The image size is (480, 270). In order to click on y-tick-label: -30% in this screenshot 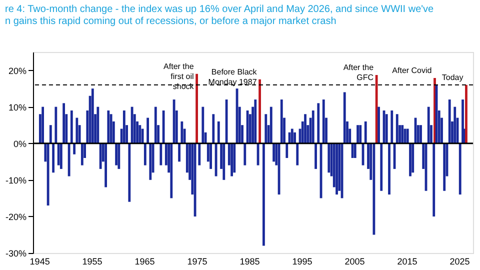, I will do `click(15, 253)`.